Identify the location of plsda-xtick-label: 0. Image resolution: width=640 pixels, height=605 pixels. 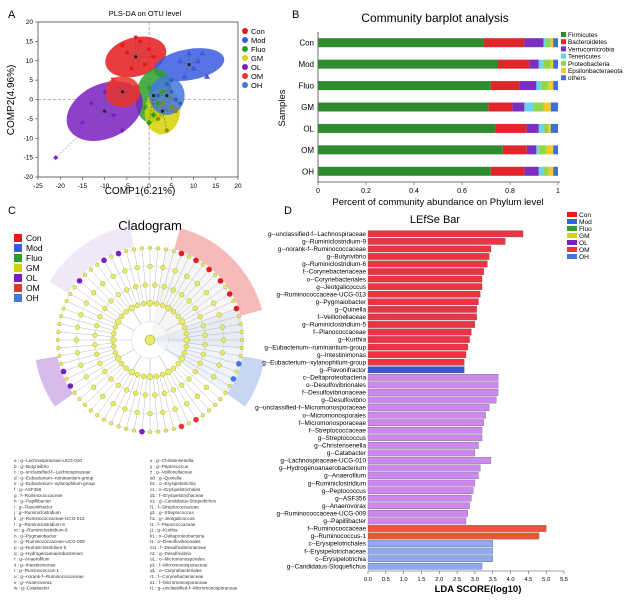
(149, 186).